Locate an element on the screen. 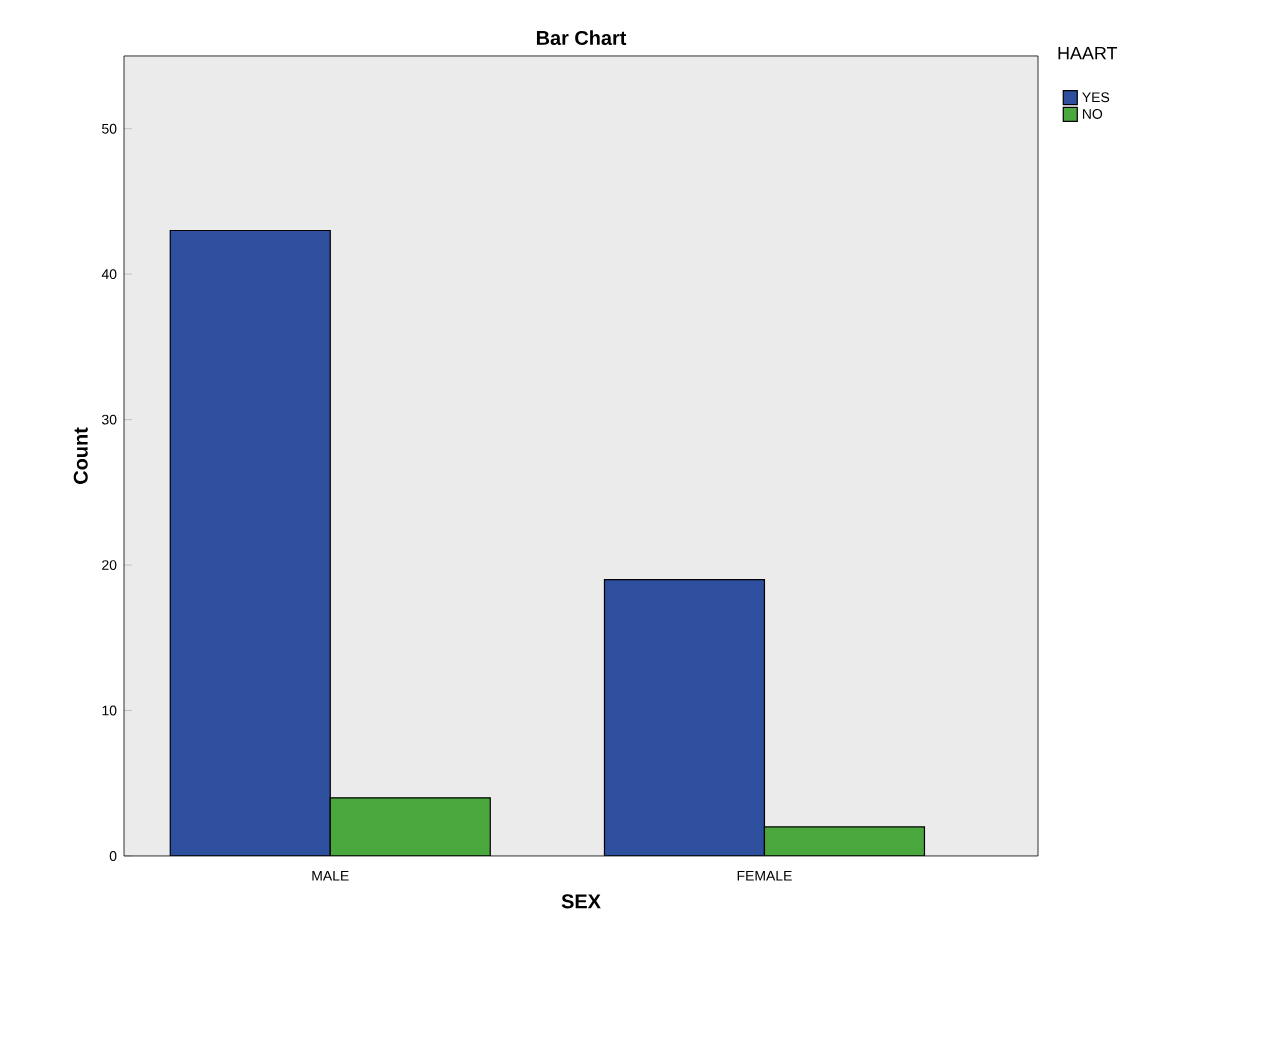  x-axis-title: SEX is located at coordinates (581, 901).